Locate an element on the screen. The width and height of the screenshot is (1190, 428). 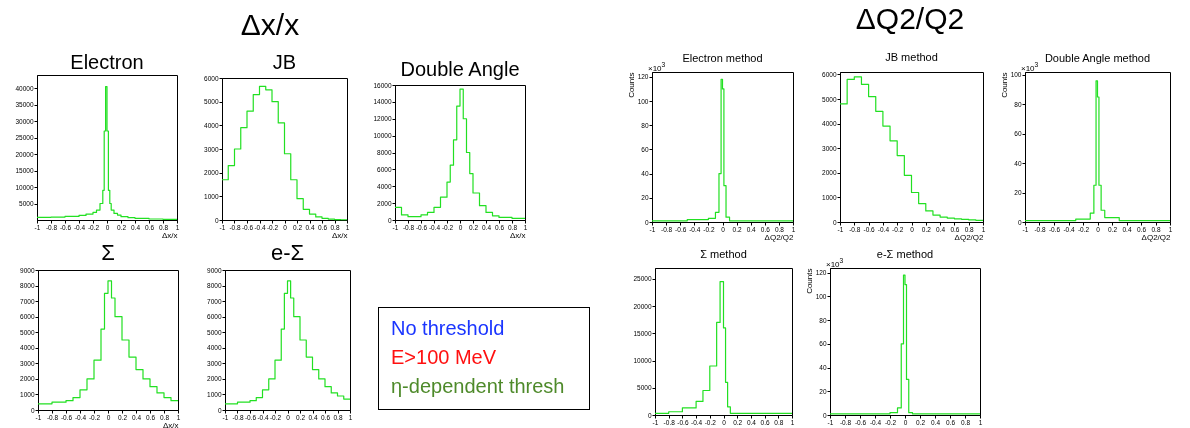
text: No threshold is located at coordinates (448, 328).